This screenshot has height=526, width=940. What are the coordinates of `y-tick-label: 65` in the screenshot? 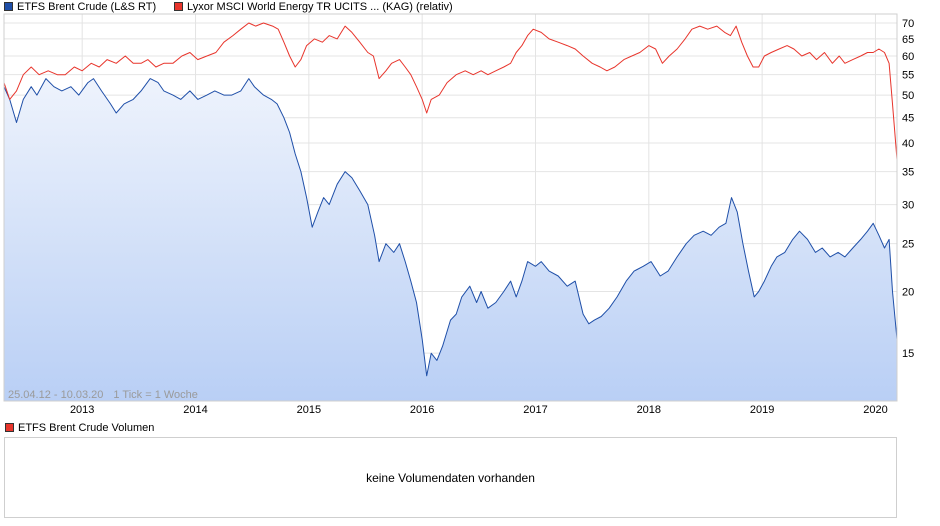 It's located at (908, 40).